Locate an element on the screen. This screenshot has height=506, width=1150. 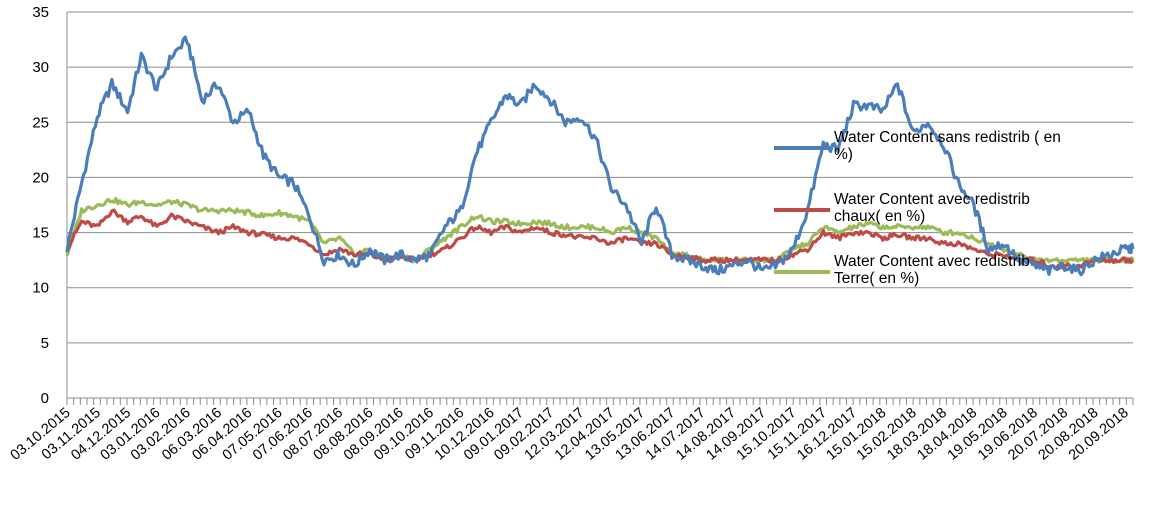
legend-label-1: Water Content sans redistrib ( en%) is located at coordinates (947, 146).